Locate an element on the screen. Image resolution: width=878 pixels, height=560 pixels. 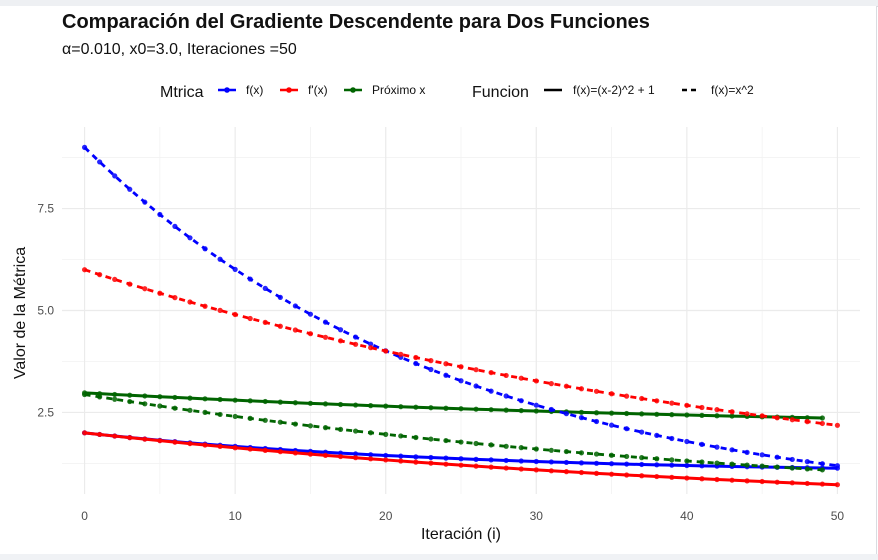
series-Próximo x-solid is located at coordinates (453, 405).